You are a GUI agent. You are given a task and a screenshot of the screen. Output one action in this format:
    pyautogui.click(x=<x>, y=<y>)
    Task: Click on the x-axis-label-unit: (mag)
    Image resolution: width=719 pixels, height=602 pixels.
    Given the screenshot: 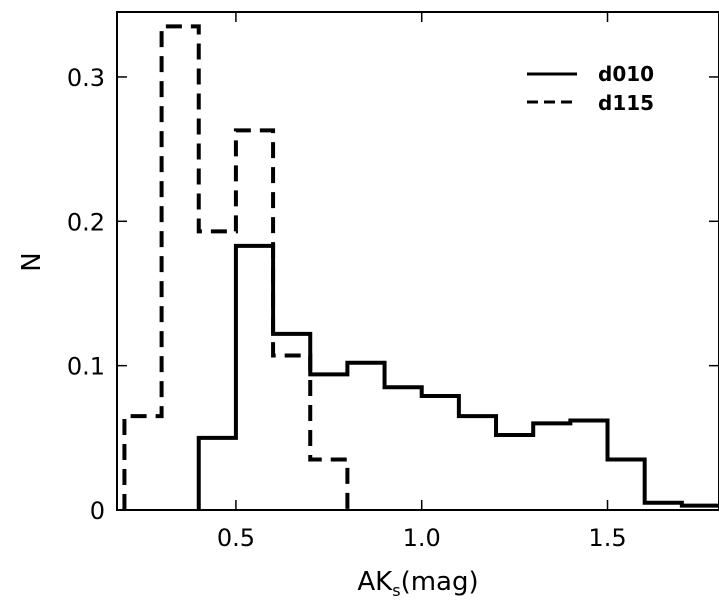 What is the action you would take?
    pyautogui.click(x=440, y=582)
    